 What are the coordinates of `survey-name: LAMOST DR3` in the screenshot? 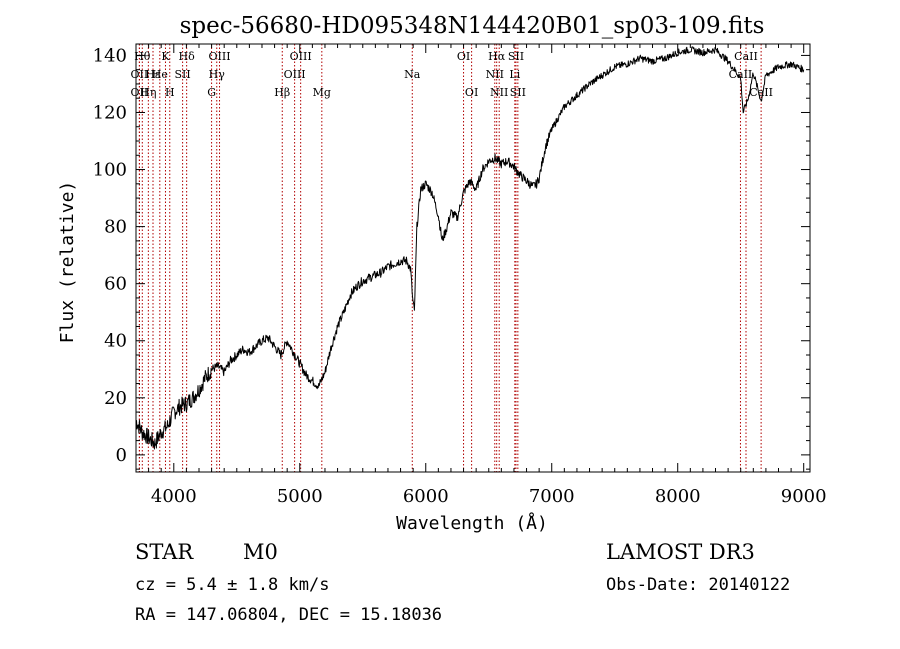 It's located at (680, 552).